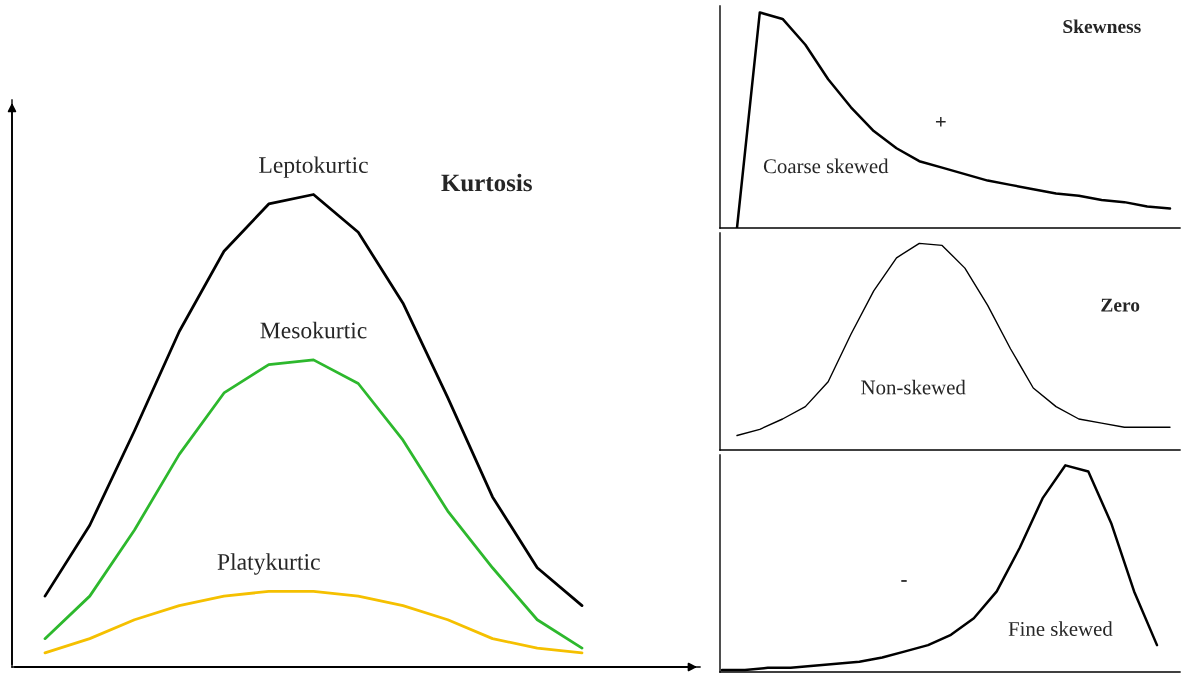  Describe the element at coordinates (486, 182) in the screenshot. I see `chart-title: Kurtosis` at that location.